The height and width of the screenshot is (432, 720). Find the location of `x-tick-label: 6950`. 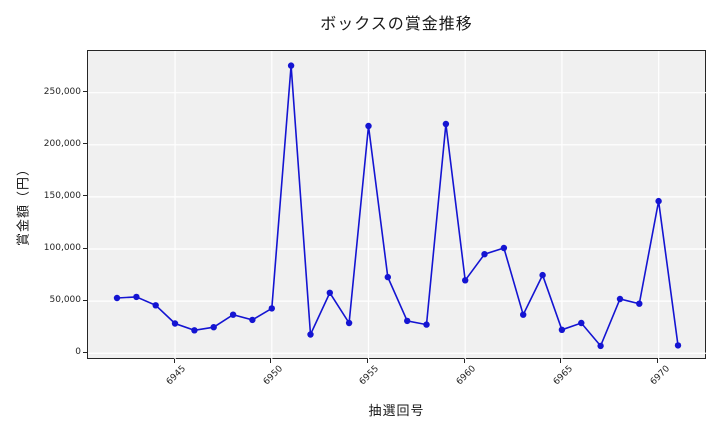

x-tick-label: 6950 is located at coordinates (273, 376).